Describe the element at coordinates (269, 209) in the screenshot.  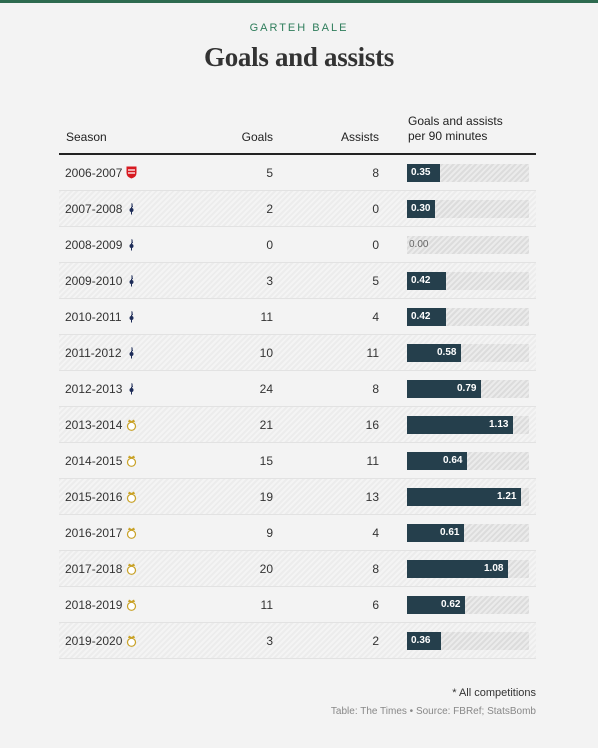
I see `goals-cell: 2` at that location.